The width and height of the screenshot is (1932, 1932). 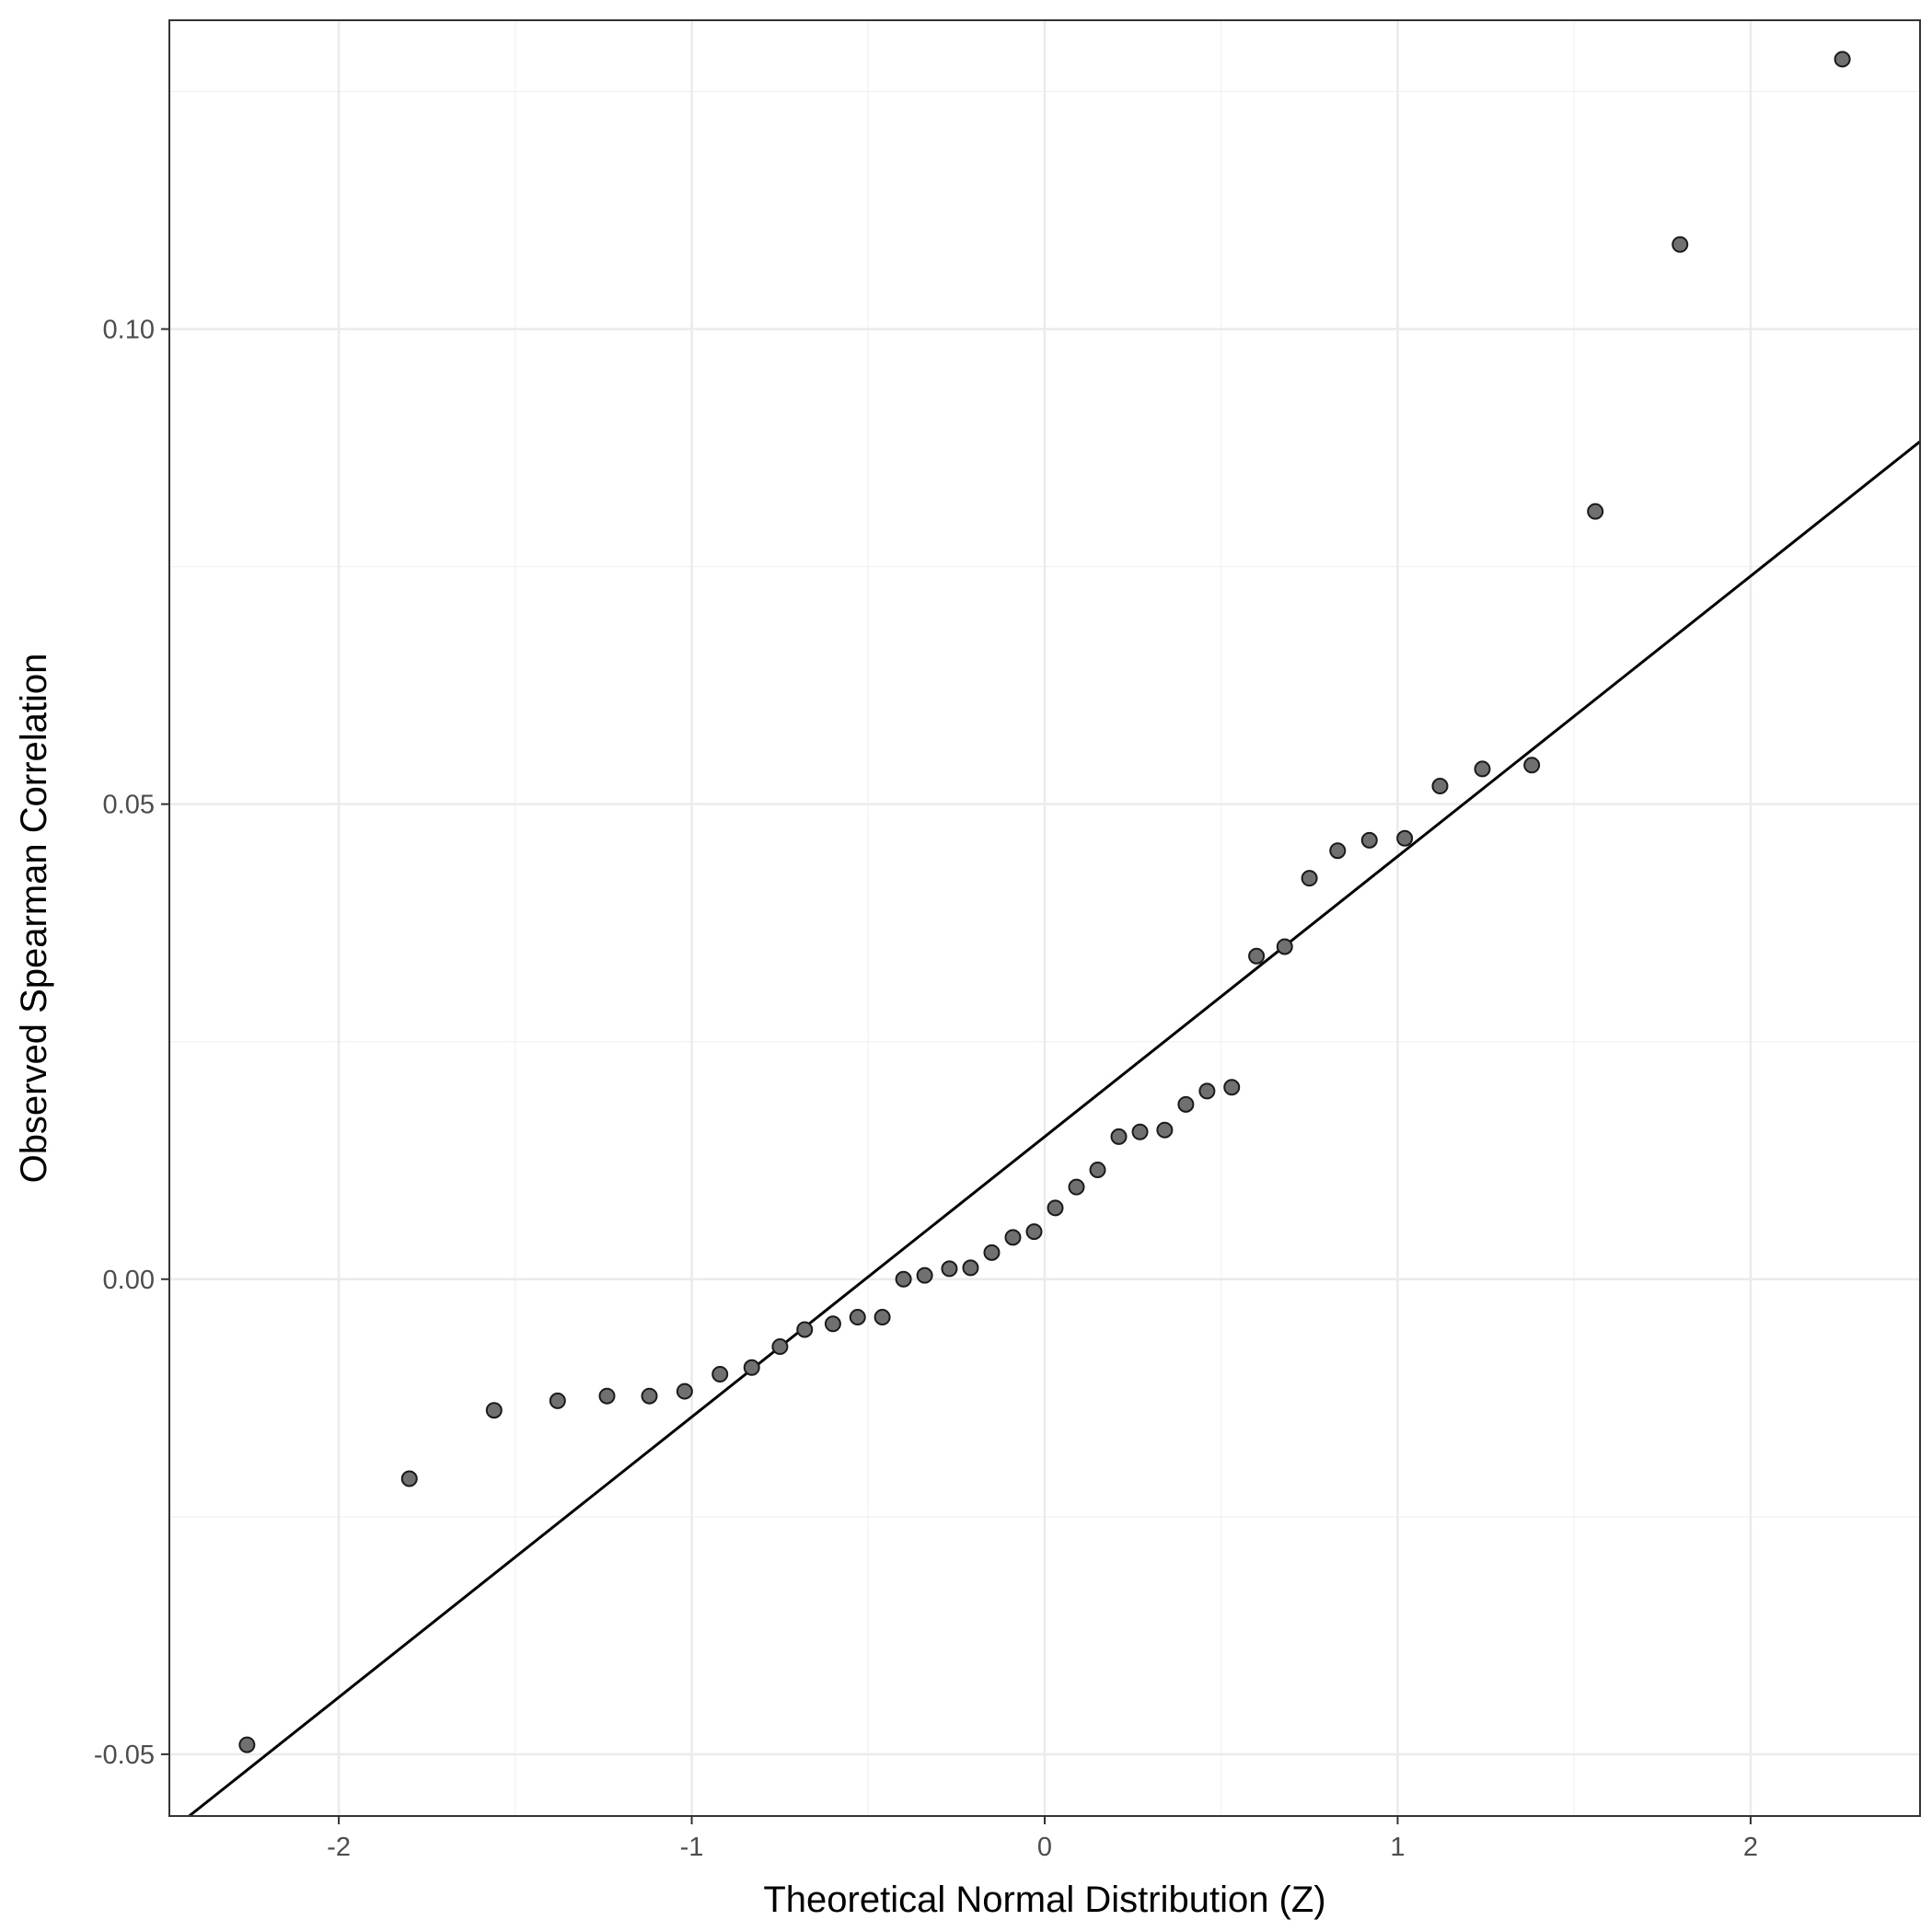 What do you see at coordinates (339, 1848) in the screenshot?
I see `x-tick-label: -2` at bounding box center [339, 1848].